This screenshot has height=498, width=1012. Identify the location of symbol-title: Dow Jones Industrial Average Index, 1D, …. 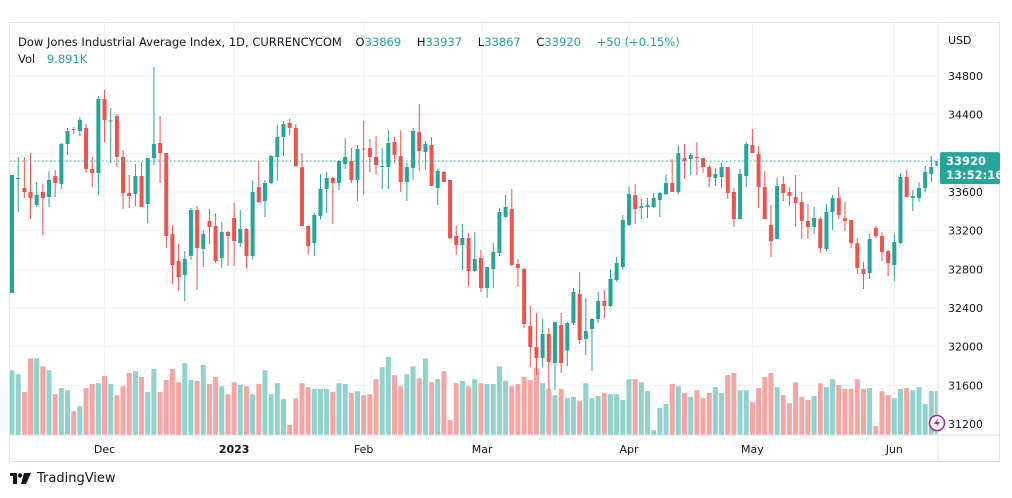
(180, 42).